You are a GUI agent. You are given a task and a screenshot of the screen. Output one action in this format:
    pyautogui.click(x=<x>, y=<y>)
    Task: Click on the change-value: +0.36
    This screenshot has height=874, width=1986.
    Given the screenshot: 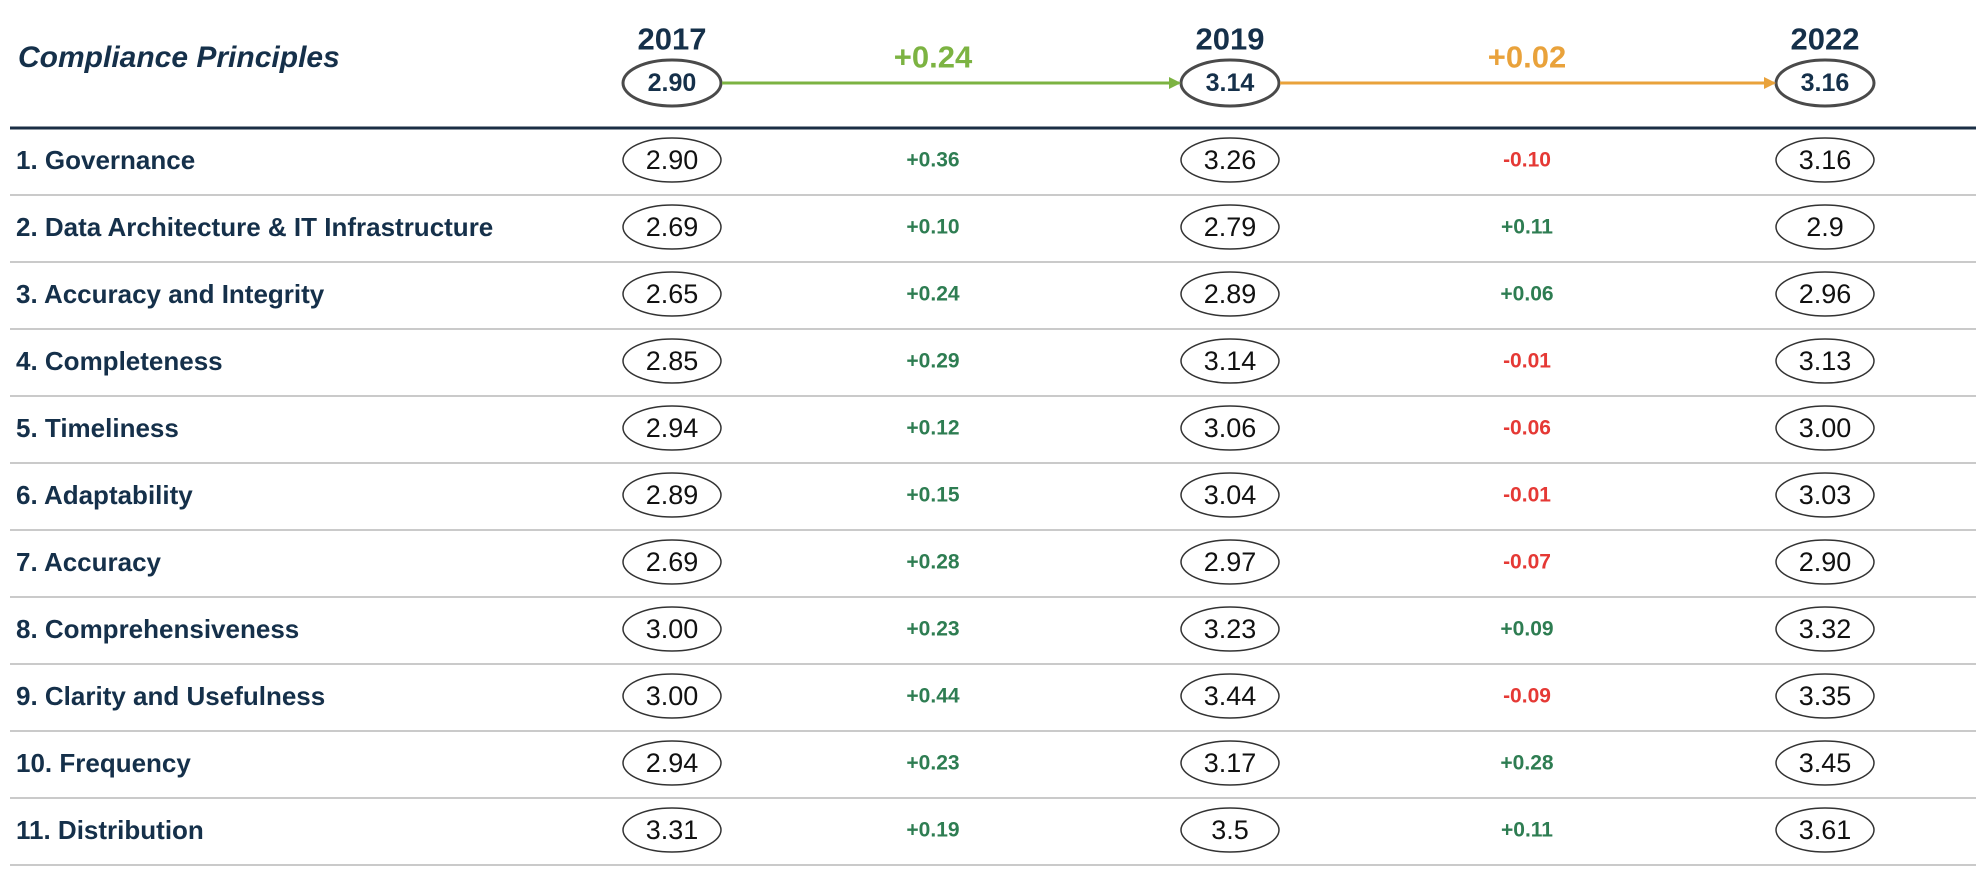 What is the action you would take?
    pyautogui.click(x=932, y=160)
    